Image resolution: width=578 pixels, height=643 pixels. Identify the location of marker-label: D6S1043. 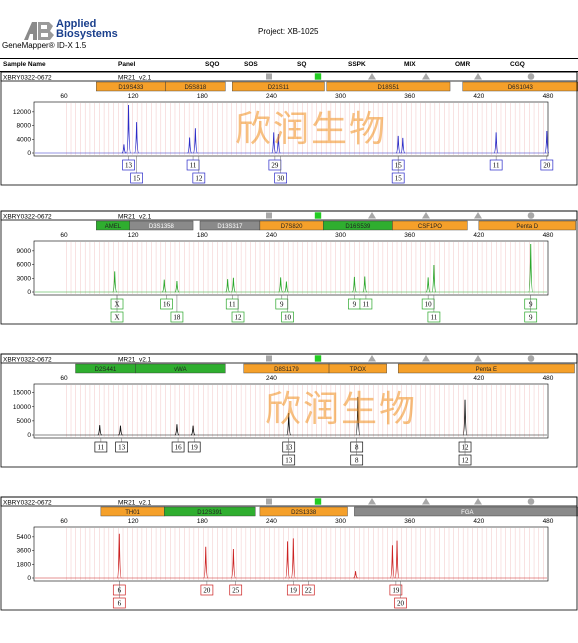
(521, 88).